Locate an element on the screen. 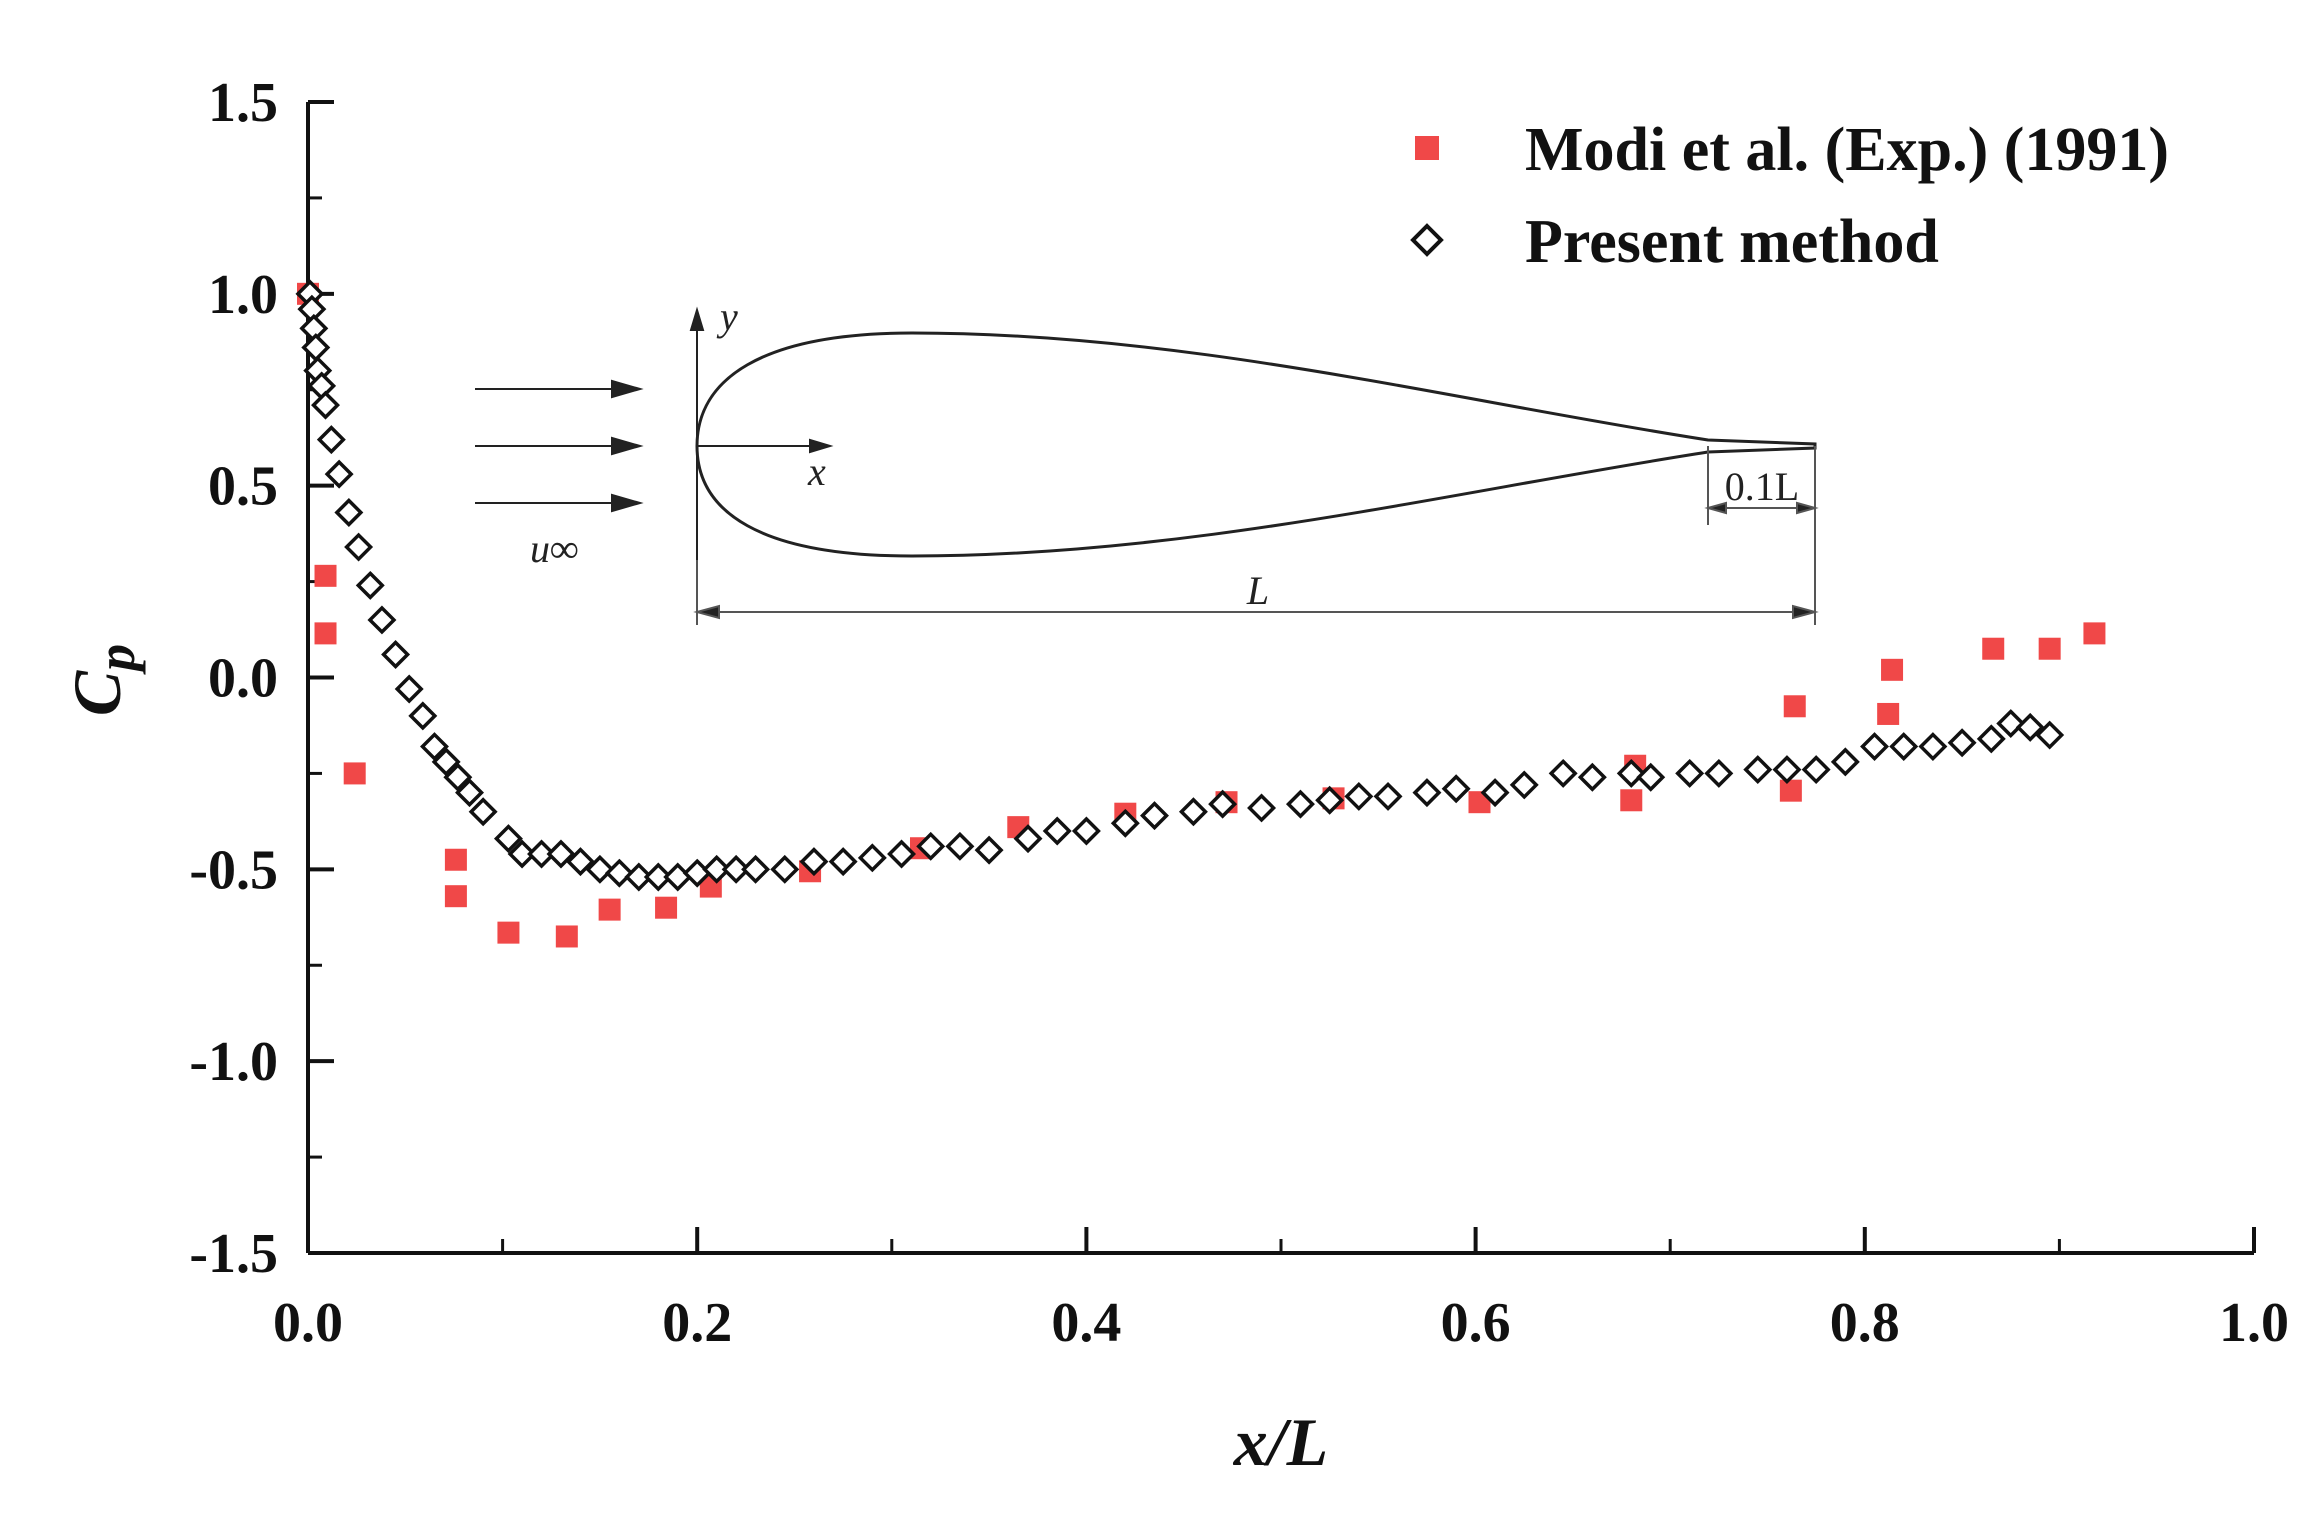 Image resolution: width=2308 pixels, height=1520 pixels. tail-length-label: 0.1L is located at coordinates (1762, 486).